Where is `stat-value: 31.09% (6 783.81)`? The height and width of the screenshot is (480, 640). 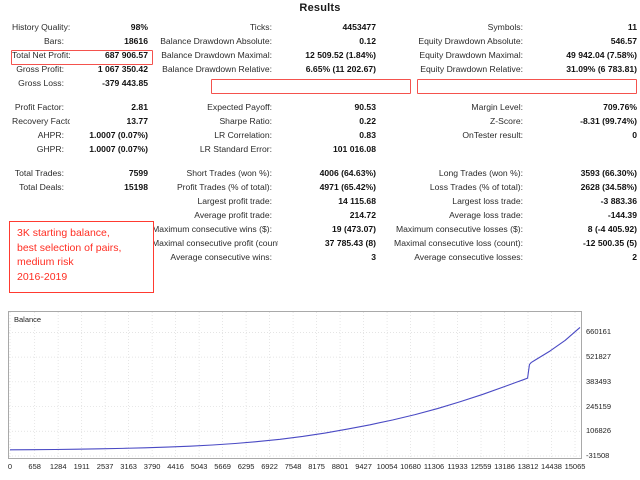 stat-value: 31.09% (6 783.81) is located at coordinates (601, 69).